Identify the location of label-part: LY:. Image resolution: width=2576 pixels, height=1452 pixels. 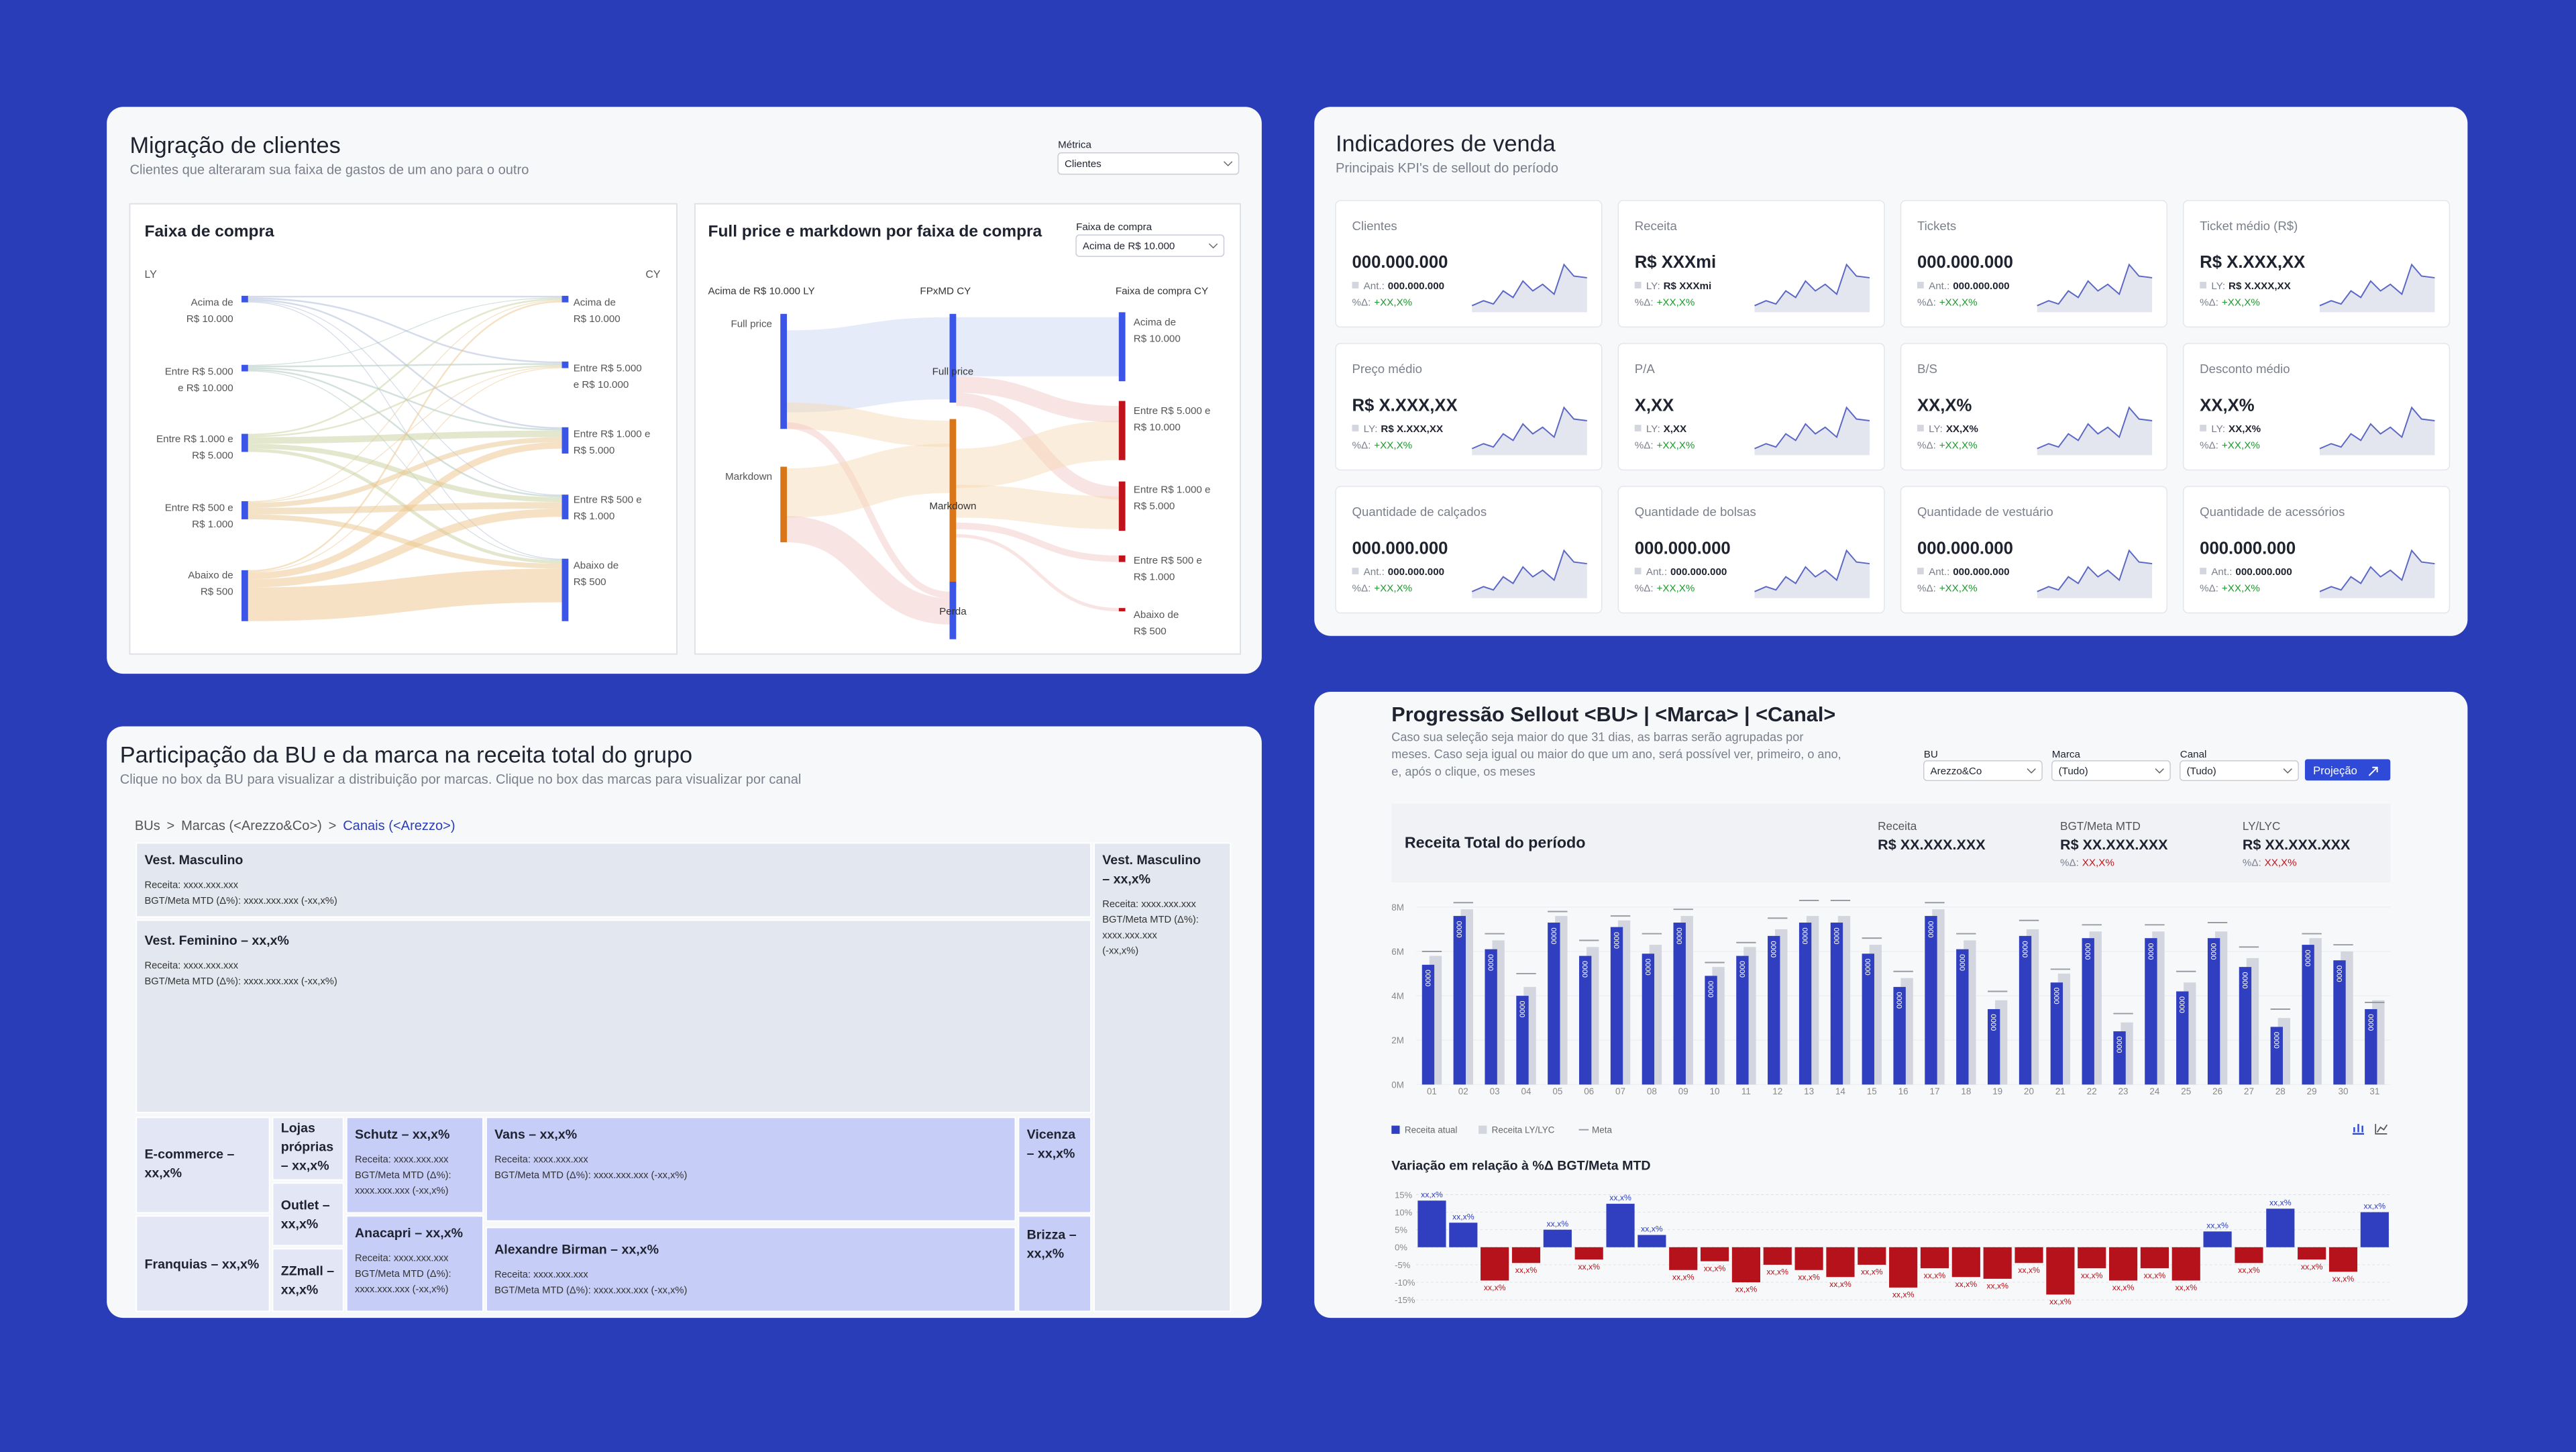
(2218, 429).